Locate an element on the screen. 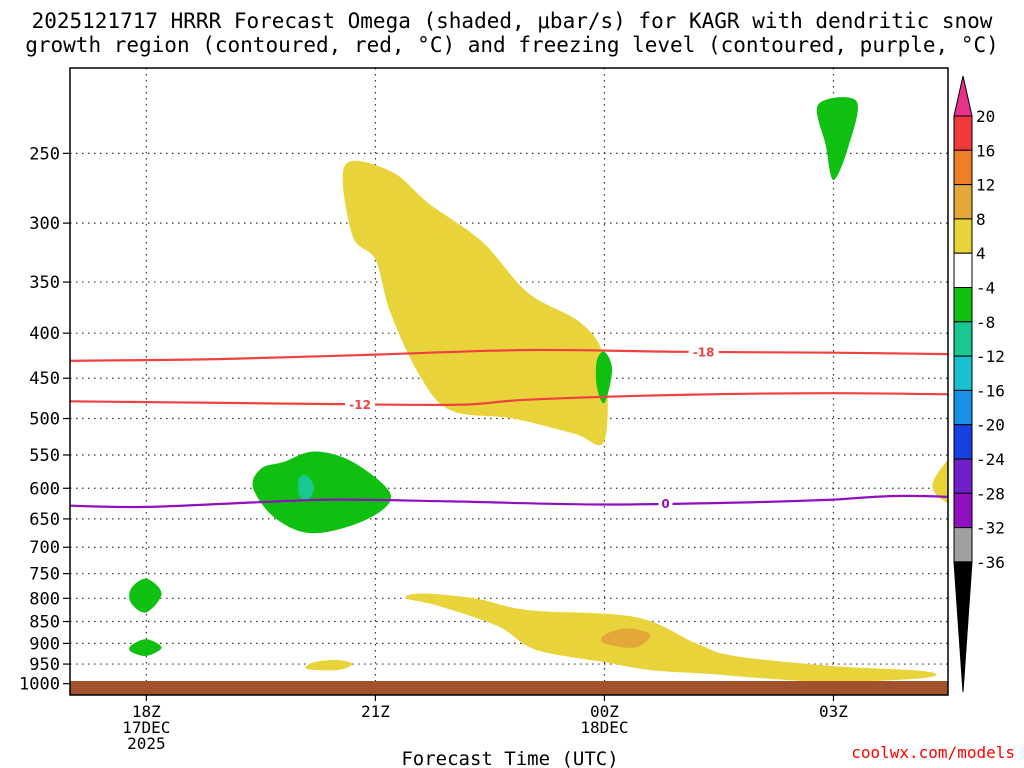  y-tick-label-1000: 1000 is located at coordinates (39, 685).